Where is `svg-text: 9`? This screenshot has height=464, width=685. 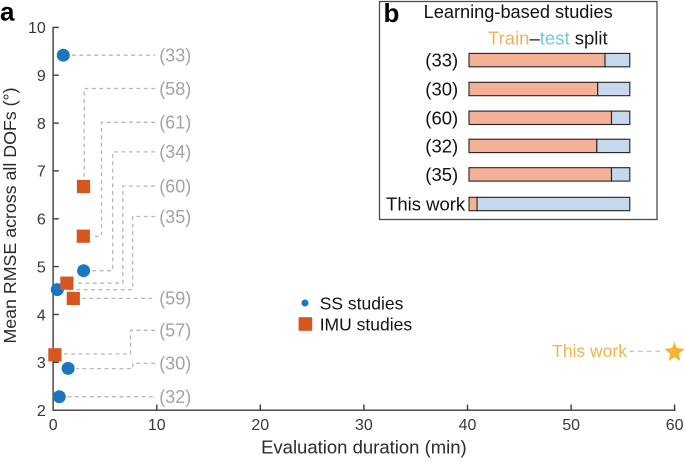
svg-text: 9 is located at coordinates (41, 76).